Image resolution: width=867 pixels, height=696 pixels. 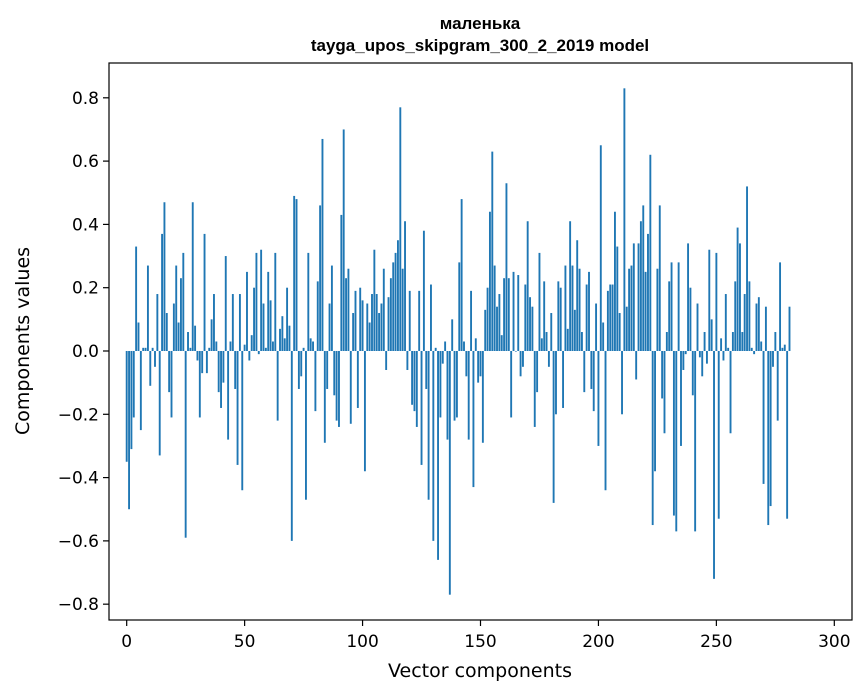 I want to click on x-tick-label: 50, so click(x=245, y=642).